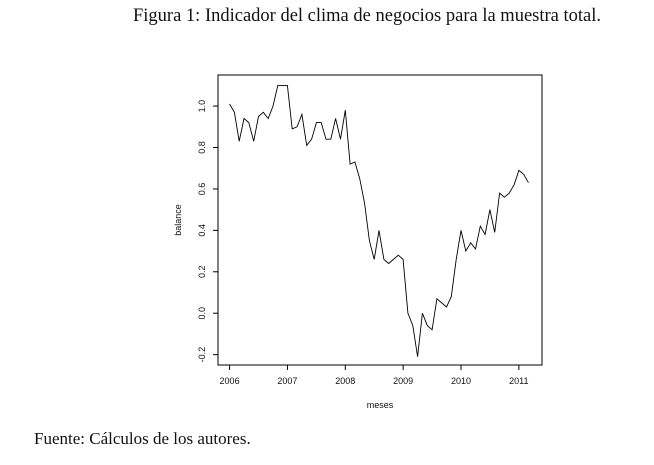 The height and width of the screenshot is (465, 654). What do you see at coordinates (230, 381) in the screenshot?
I see `x-tick-label: 2006` at bounding box center [230, 381].